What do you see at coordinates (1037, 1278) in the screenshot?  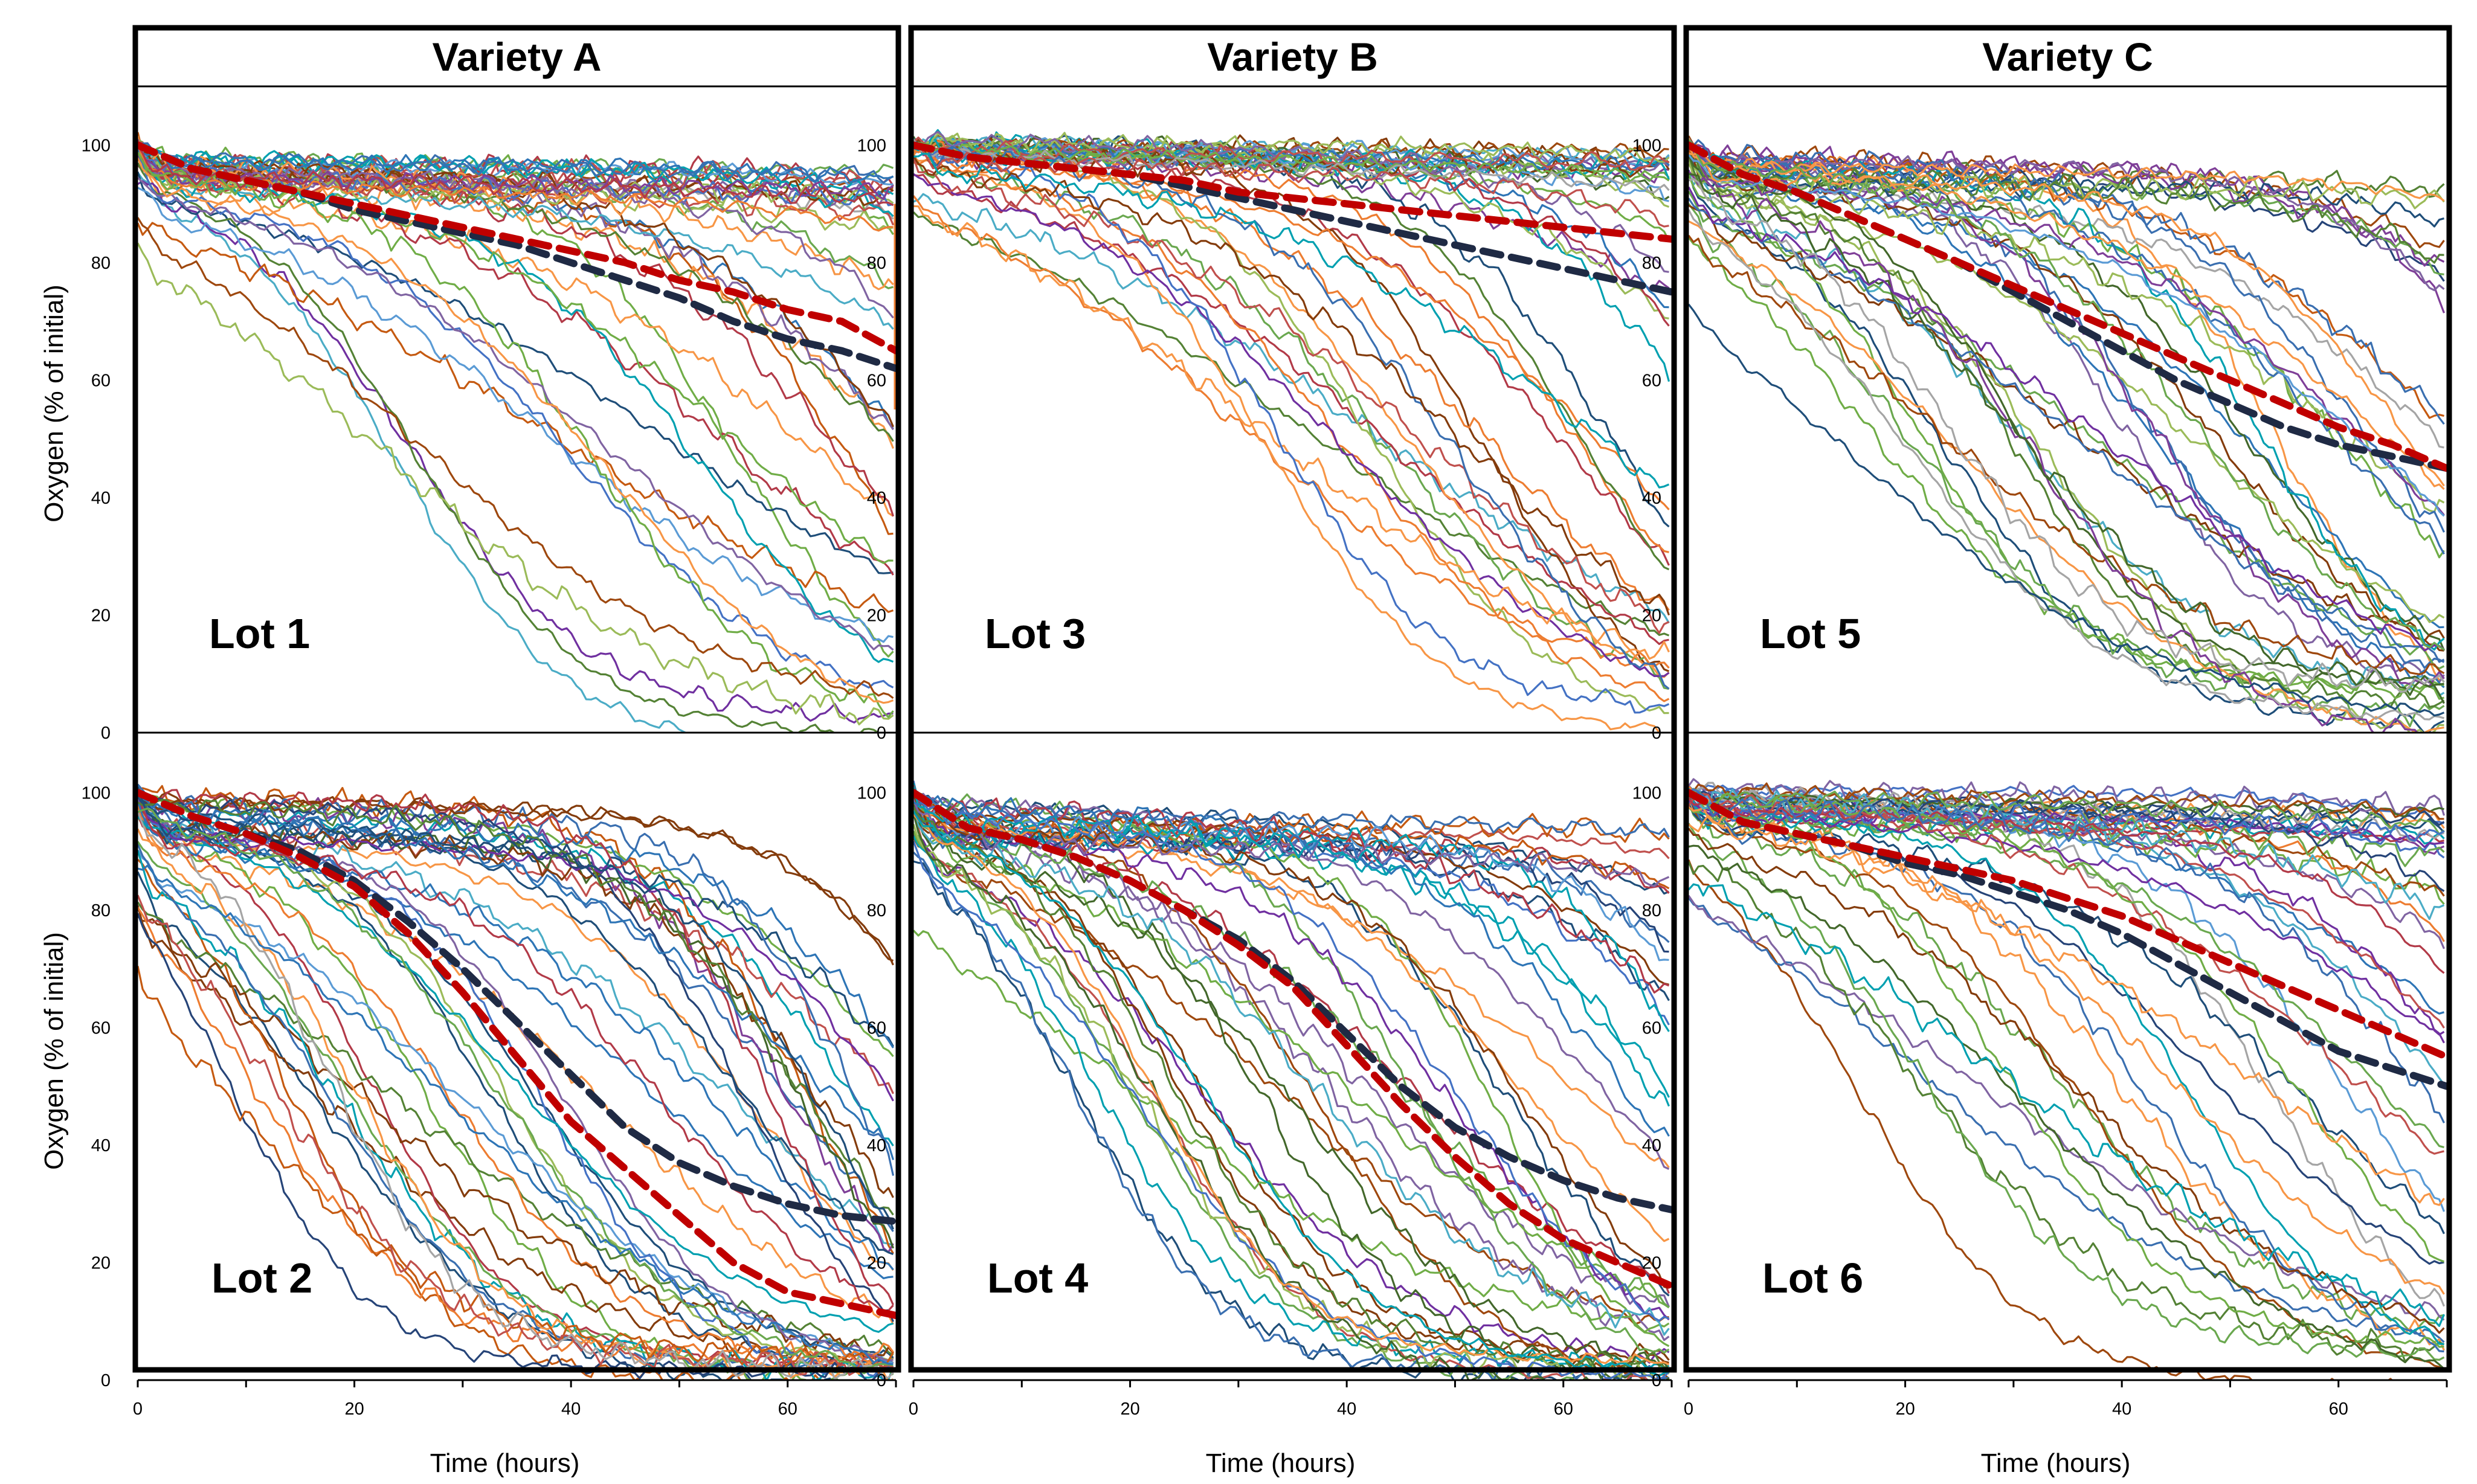 I see `lot-label: Lot 4` at bounding box center [1037, 1278].